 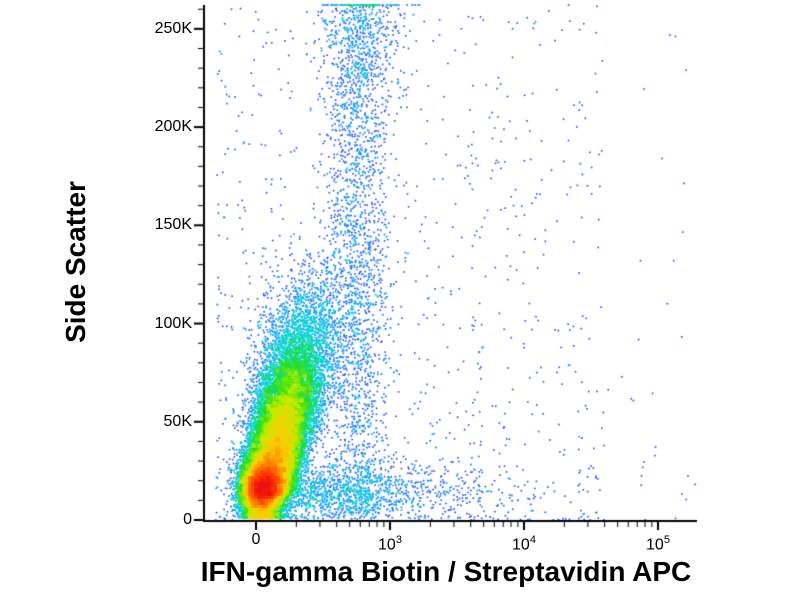 I want to click on y-tick-label: 50K, so click(x=177, y=421).